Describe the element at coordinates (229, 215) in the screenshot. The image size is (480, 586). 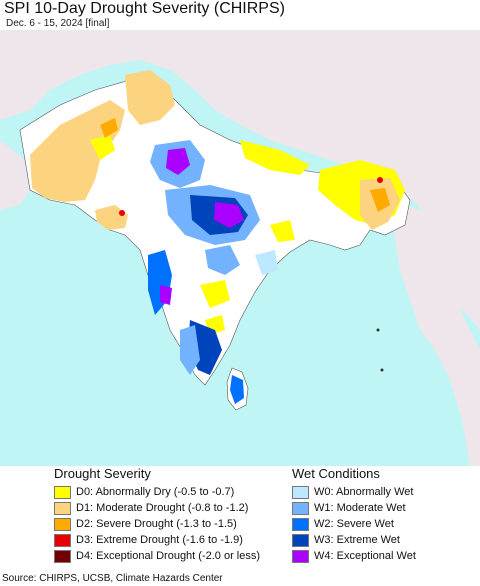
I see `w4-central` at that location.